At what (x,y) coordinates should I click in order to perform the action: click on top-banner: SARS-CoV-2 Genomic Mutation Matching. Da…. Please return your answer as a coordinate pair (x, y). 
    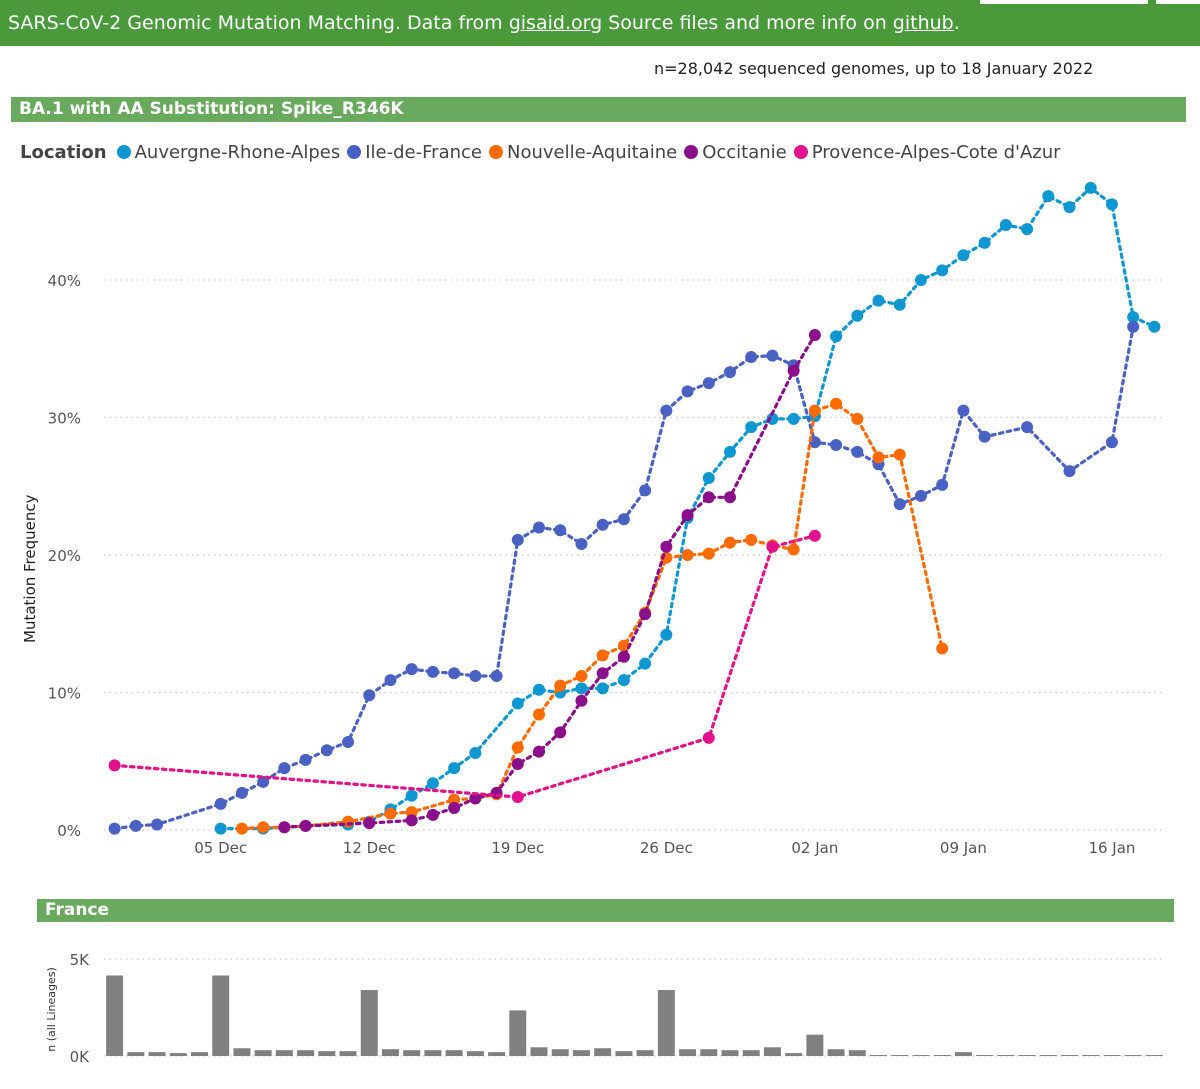
    Looking at the image, I should click on (600, 23).